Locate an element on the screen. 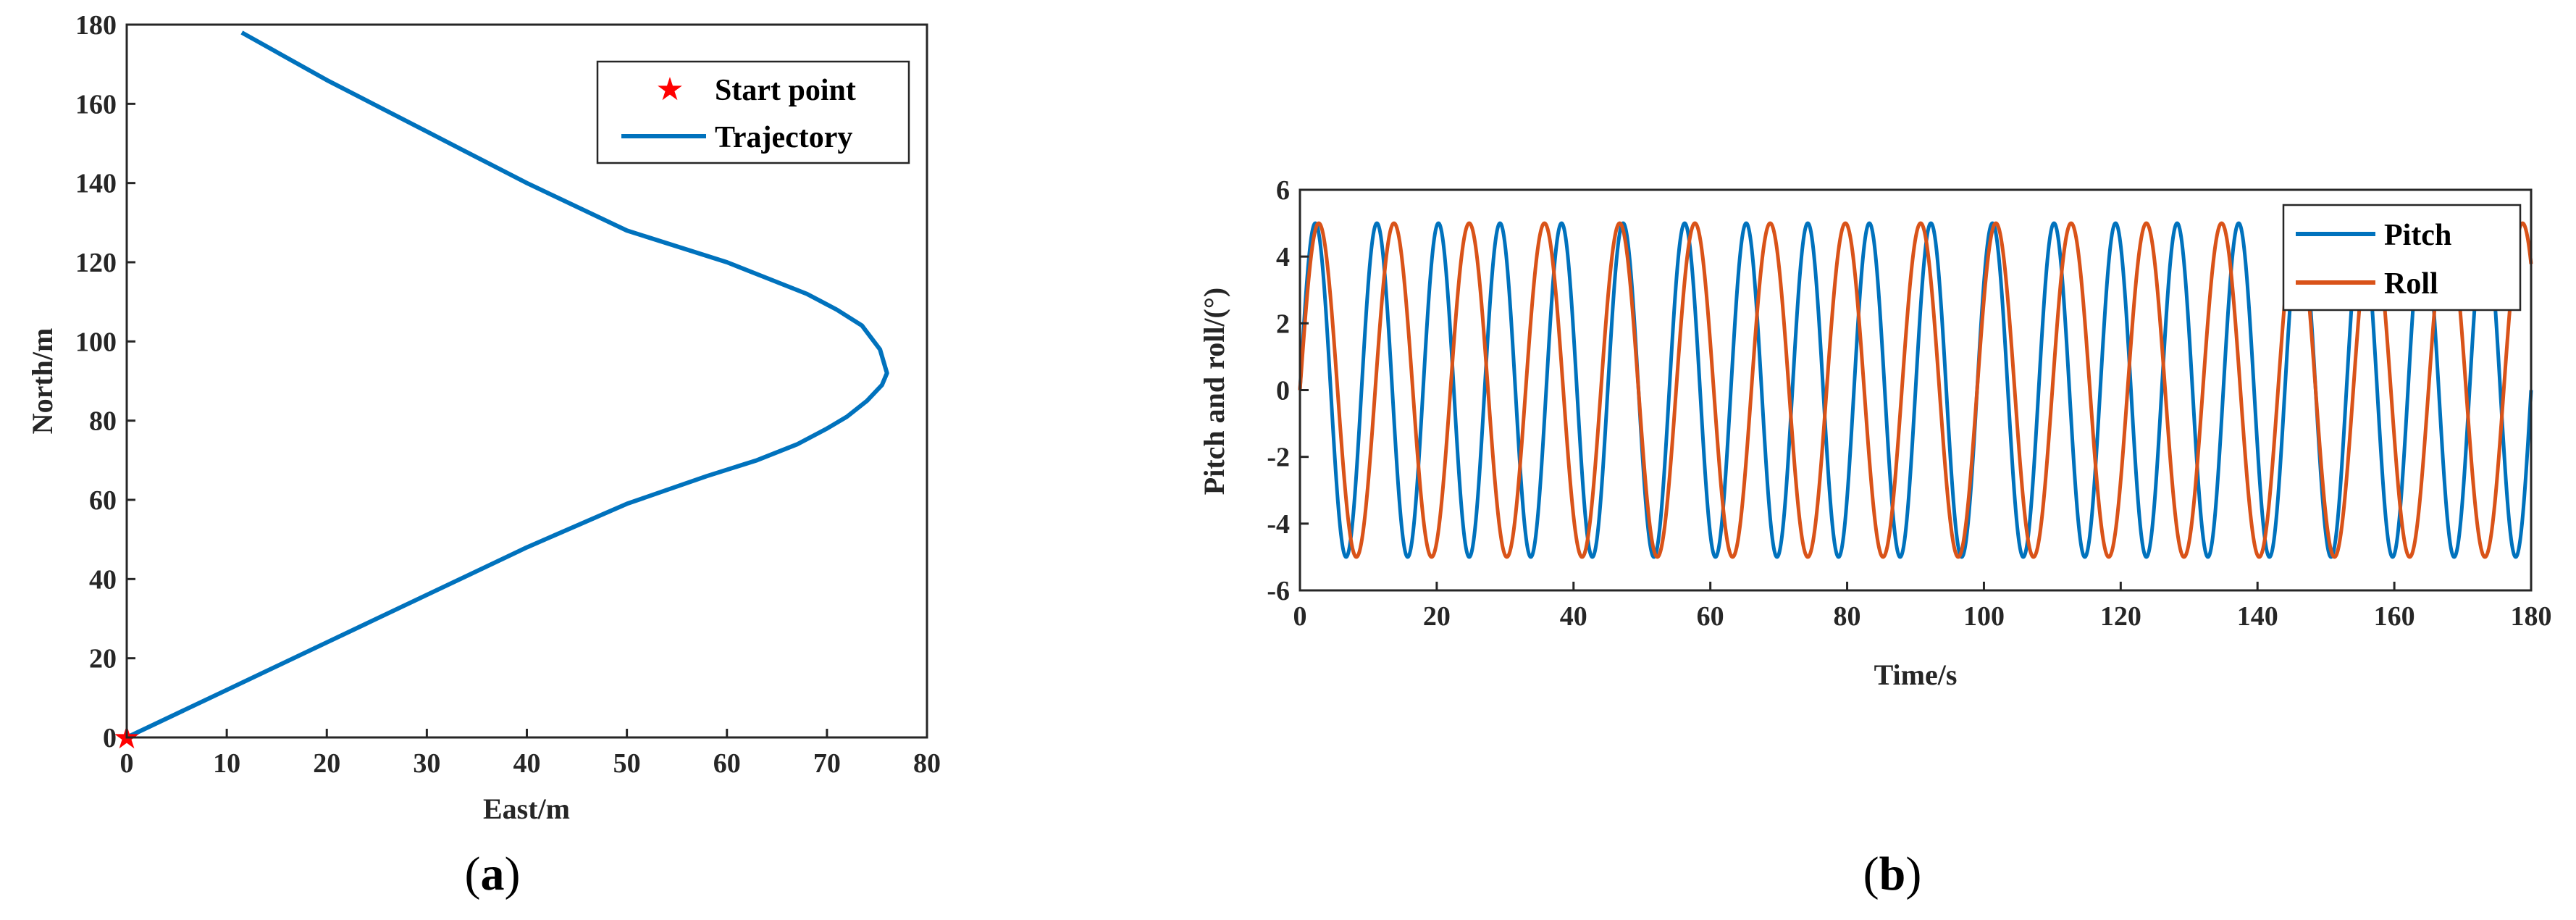  panel-b-y-tick-label: 4 is located at coordinates (1283, 257).